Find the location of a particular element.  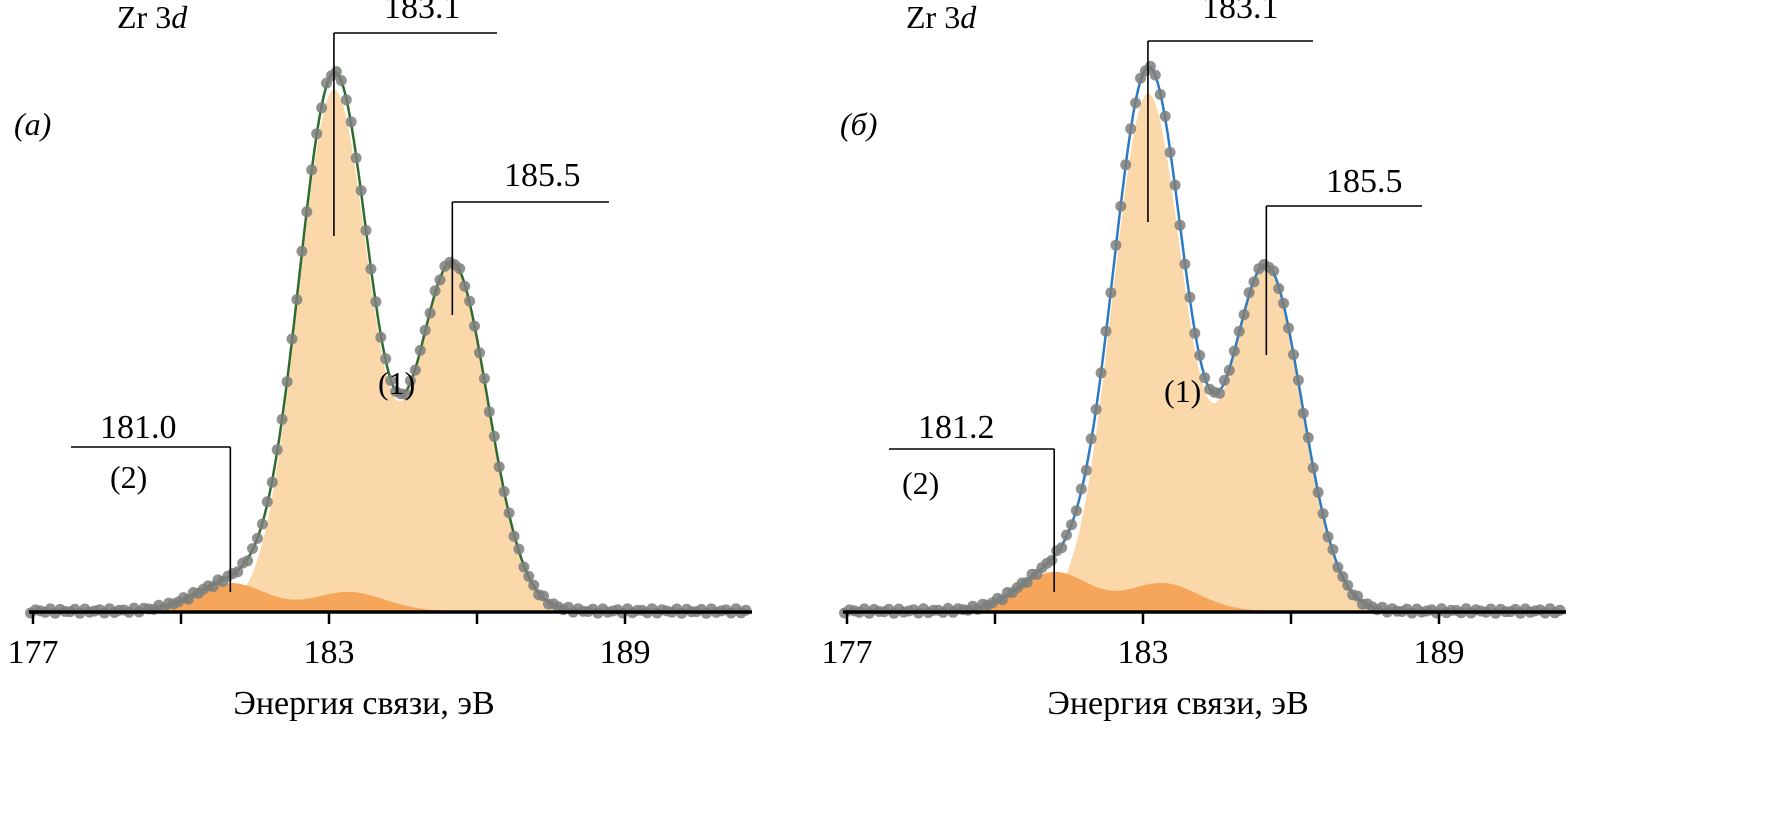

x-tick-label: 177 is located at coordinates (847, 652).